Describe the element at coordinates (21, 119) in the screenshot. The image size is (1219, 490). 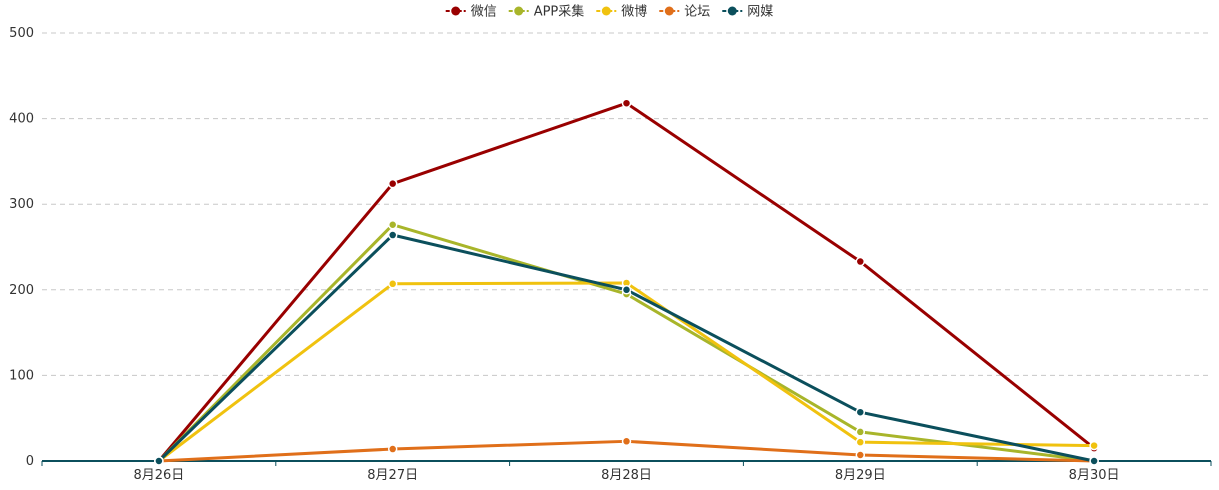
I see `y-tick-label: 400` at that location.